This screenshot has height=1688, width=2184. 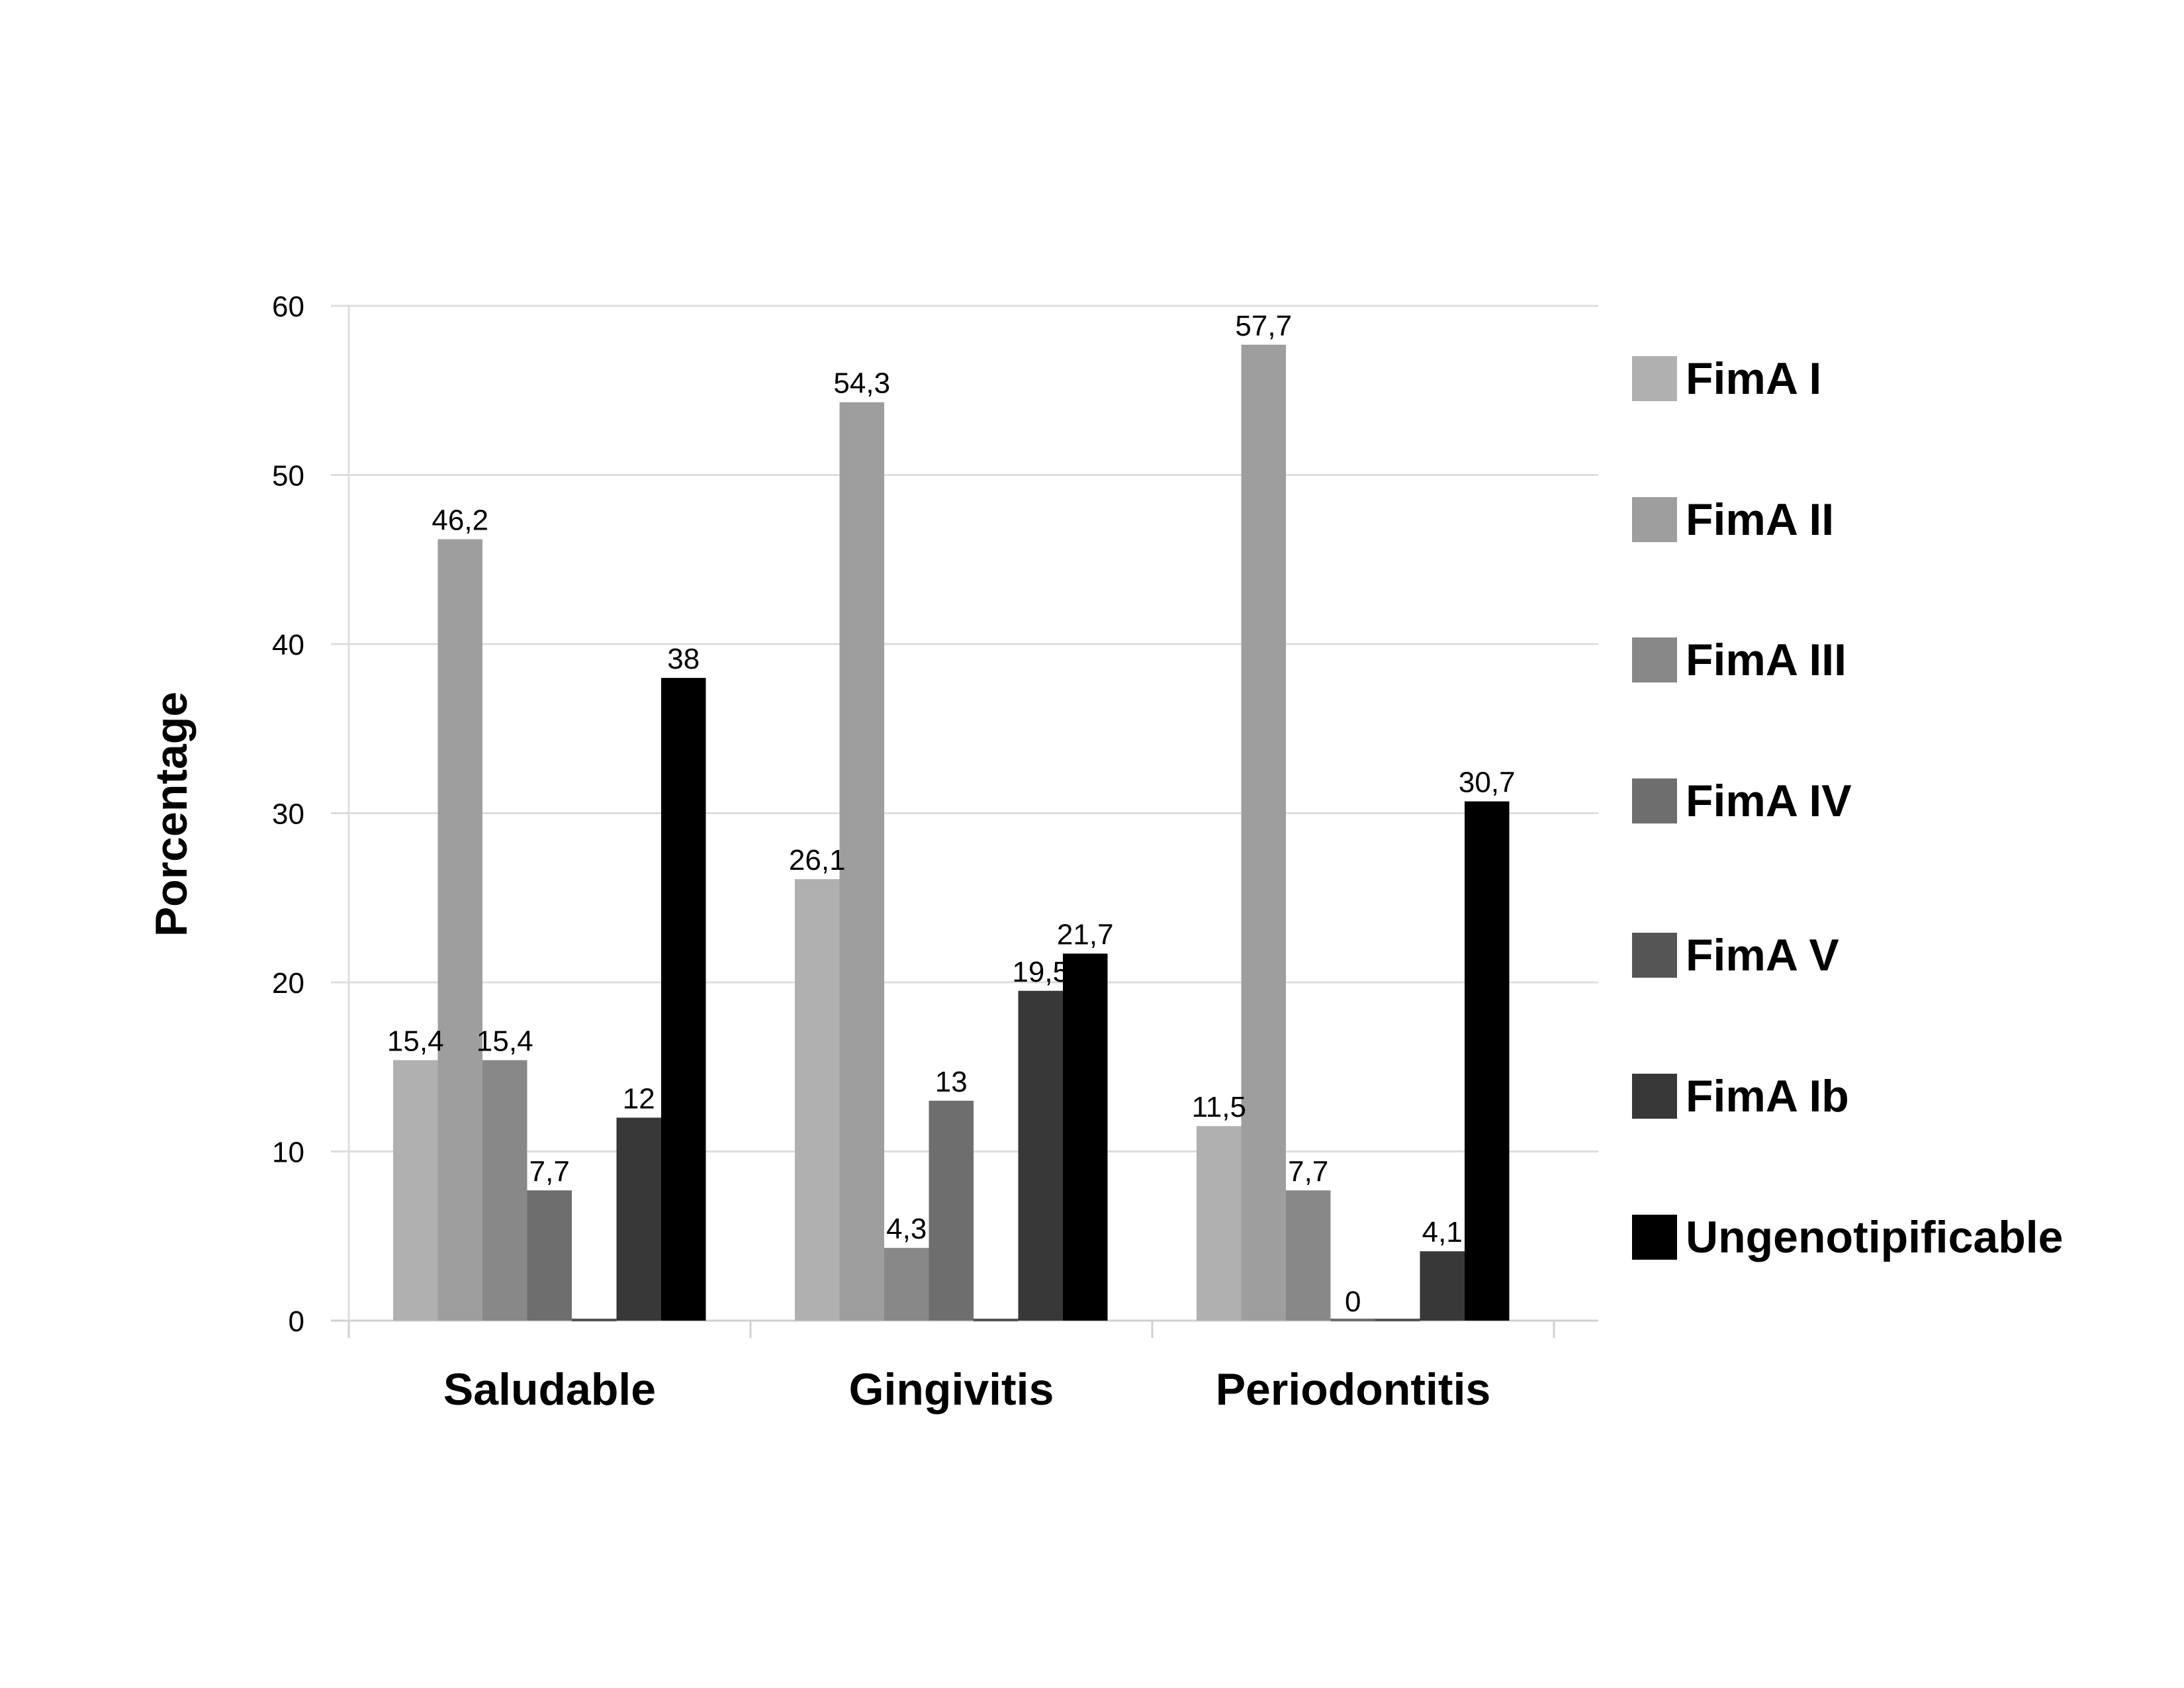 What do you see at coordinates (1753, 378) in the screenshot?
I see `legend-label: FimA I` at bounding box center [1753, 378].